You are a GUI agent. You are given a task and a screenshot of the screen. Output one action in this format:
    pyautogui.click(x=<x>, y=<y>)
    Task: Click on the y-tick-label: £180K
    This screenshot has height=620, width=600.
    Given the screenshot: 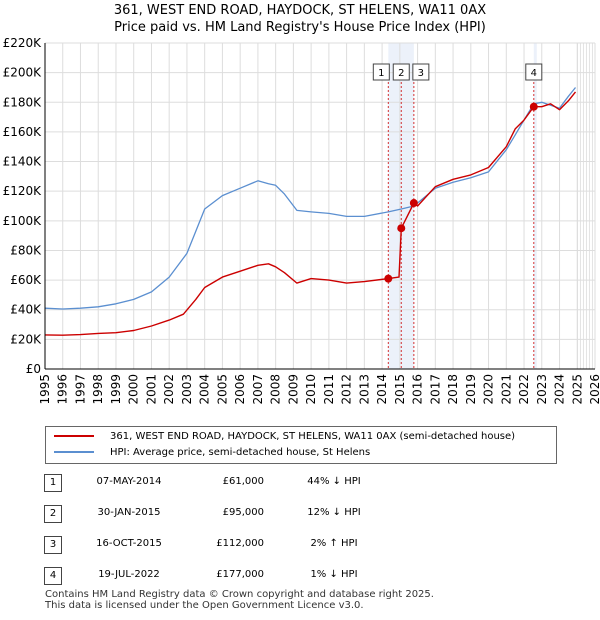 What is the action you would take?
    pyautogui.click(x=23, y=102)
    